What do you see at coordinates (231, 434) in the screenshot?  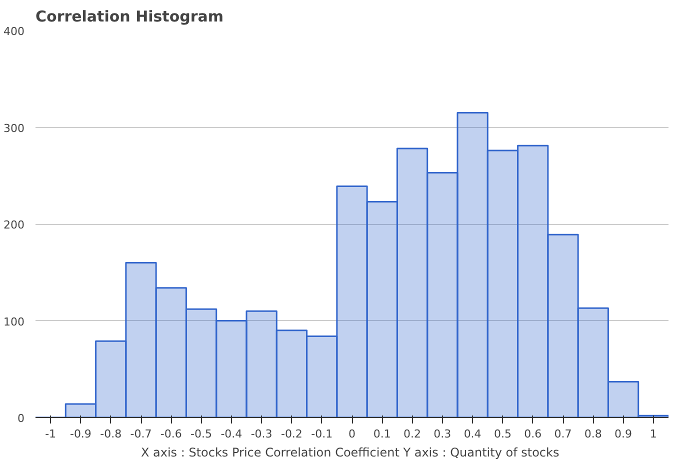 I see `x-tick-label: -0.4` at bounding box center [231, 434].